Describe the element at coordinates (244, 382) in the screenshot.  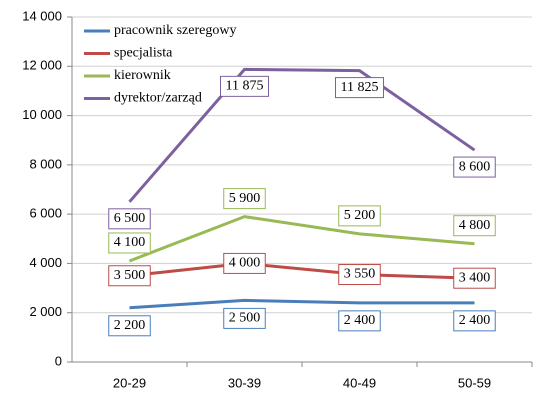
I see `x-tick-label: 30-39` at that location.